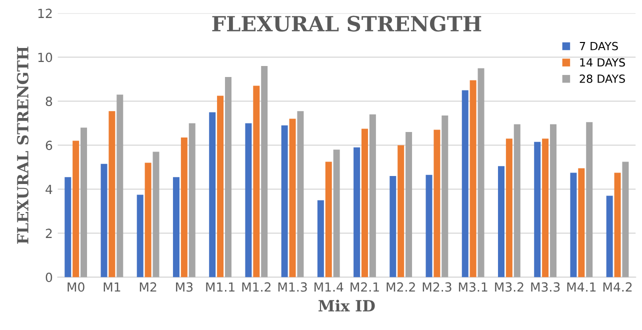 This screenshot has height=330, width=642. Describe the element at coordinates (602, 62) in the screenshot. I see `legend-label: 14 DAYS` at that location.